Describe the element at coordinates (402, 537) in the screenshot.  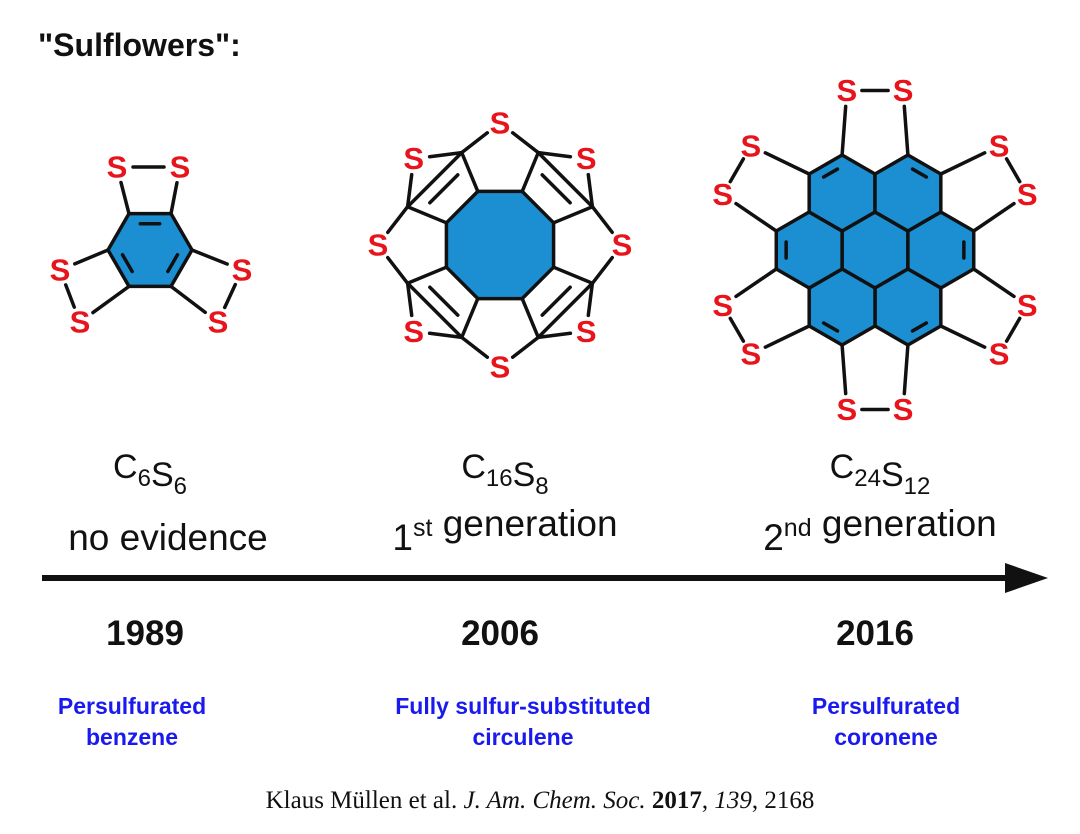
I see `ordinal-number: 1` at that location.